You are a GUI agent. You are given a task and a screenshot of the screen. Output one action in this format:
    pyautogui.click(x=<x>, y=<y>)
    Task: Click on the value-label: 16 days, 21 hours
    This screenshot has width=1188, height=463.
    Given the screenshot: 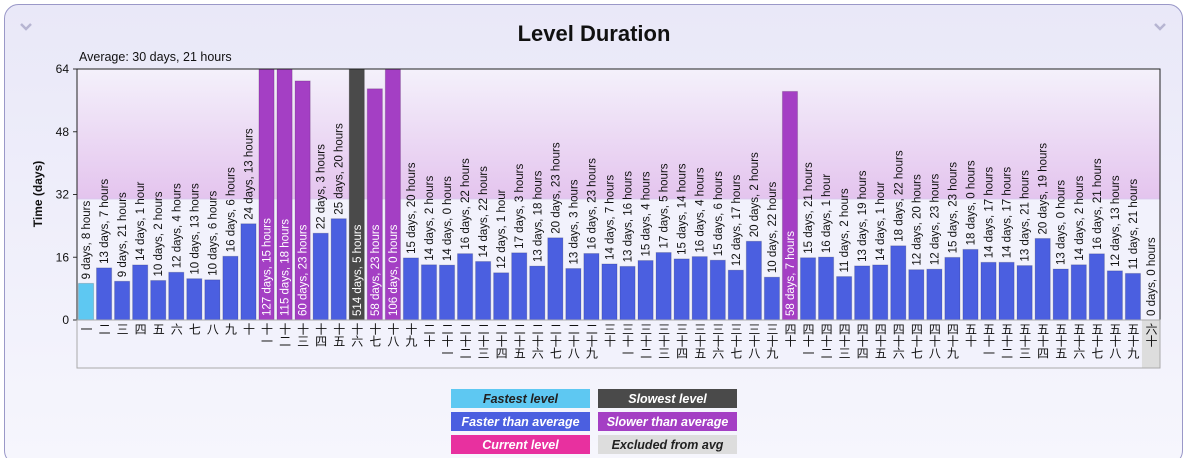 What is the action you would take?
    pyautogui.click(x=1098, y=204)
    